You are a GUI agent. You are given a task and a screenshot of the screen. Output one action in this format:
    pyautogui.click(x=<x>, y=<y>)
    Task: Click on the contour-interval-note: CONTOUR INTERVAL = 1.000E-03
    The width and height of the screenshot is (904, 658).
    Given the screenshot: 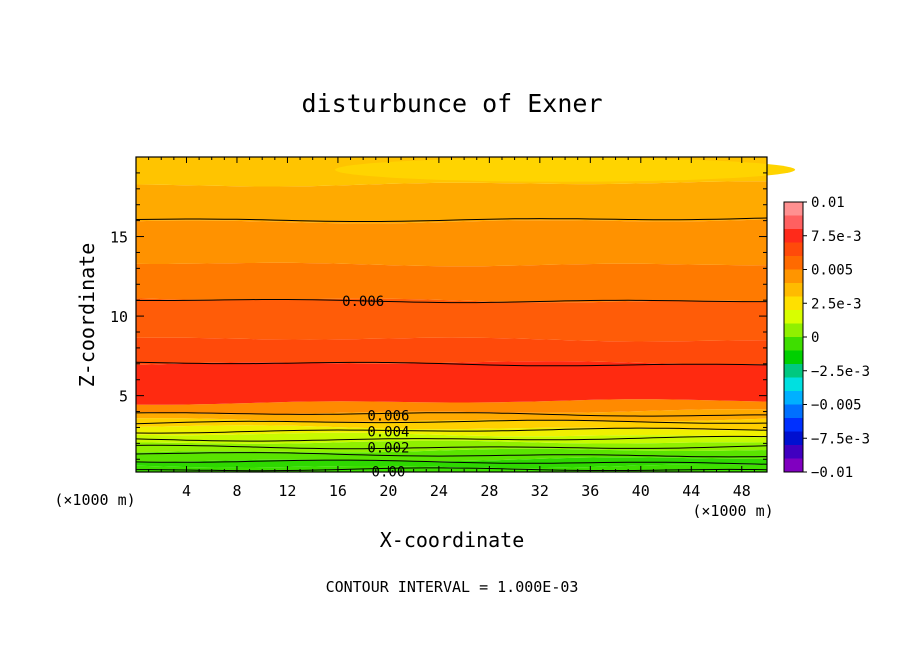 What is the action you would take?
    pyautogui.click(x=452, y=587)
    